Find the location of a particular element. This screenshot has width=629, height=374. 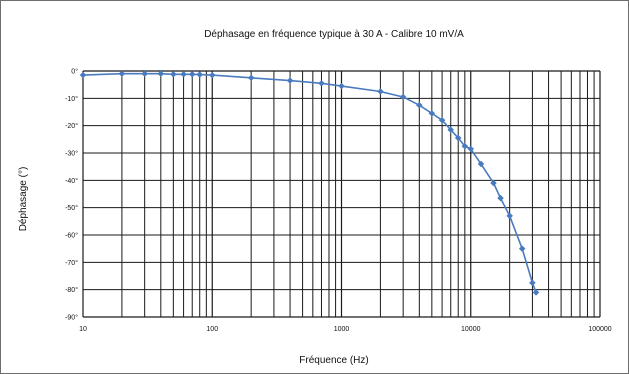

y-tick-label: 0° is located at coordinates (74, 72).